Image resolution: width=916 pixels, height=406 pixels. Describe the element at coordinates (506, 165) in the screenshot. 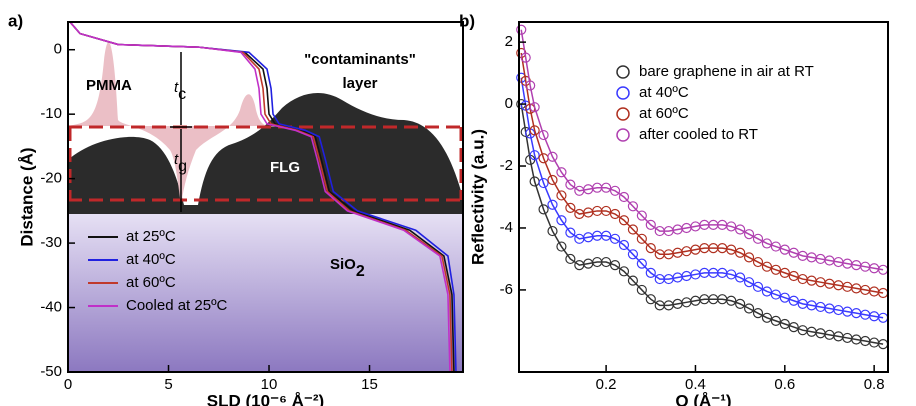

I see `y-tick-label: -2` at that location.